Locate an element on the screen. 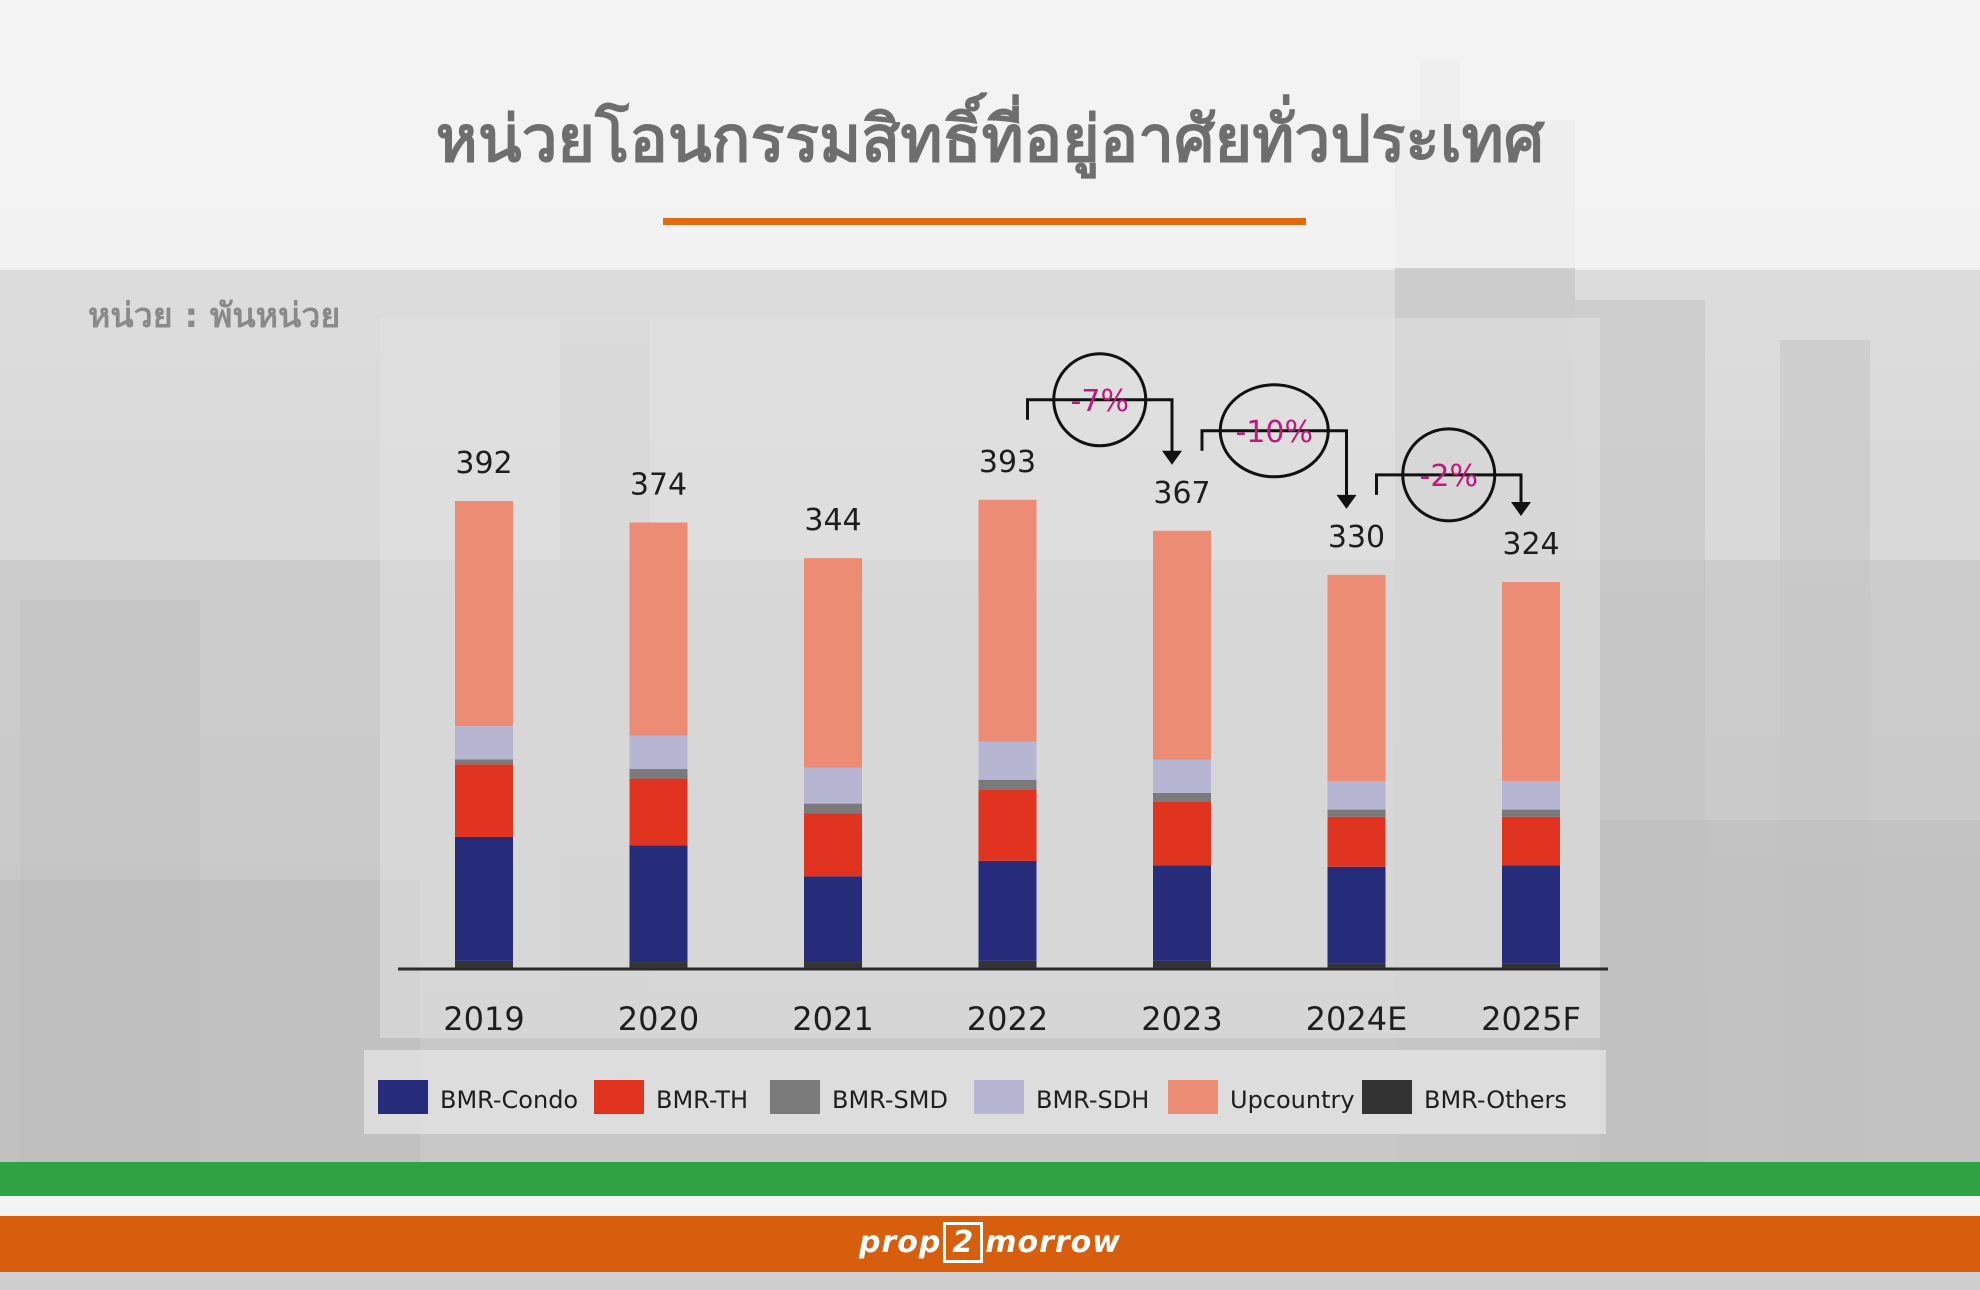 The height and width of the screenshot is (1290, 1980). legend-item-bmr-smd: BMR-SMD is located at coordinates (859, 1097).